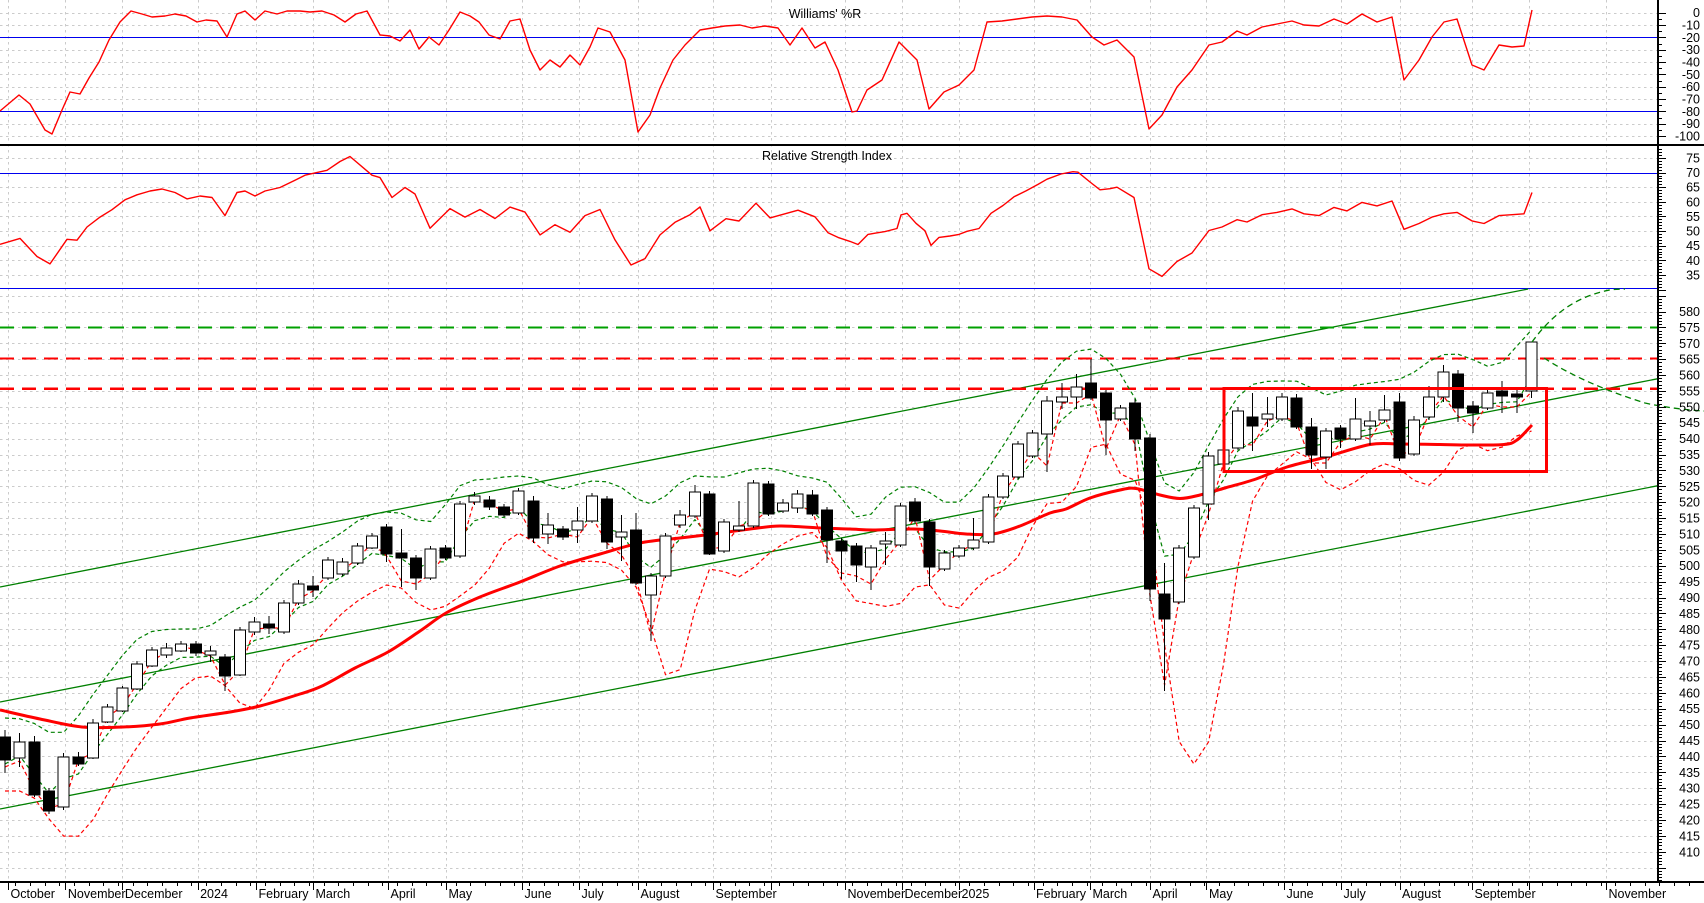 The image size is (1704, 903). What do you see at coordinates (1689, 630) in the screenshot?
I see `svg-text: 480` at bounding box center [1689, 630].